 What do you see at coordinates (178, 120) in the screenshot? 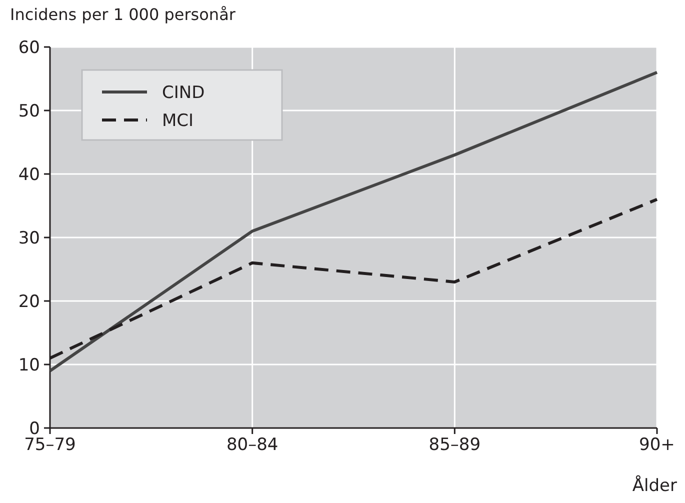
I see `legend-label: MCI` at bounding box center [178, 120].